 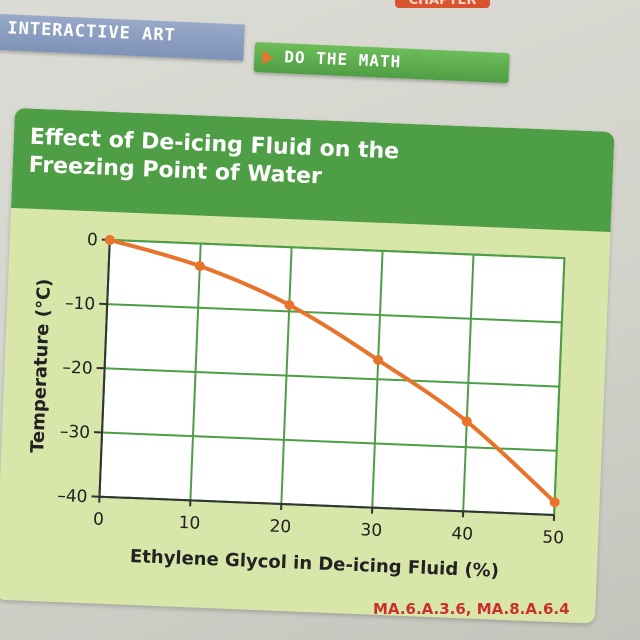 I want to click on x-axis-line, so click(x=327, y=505).